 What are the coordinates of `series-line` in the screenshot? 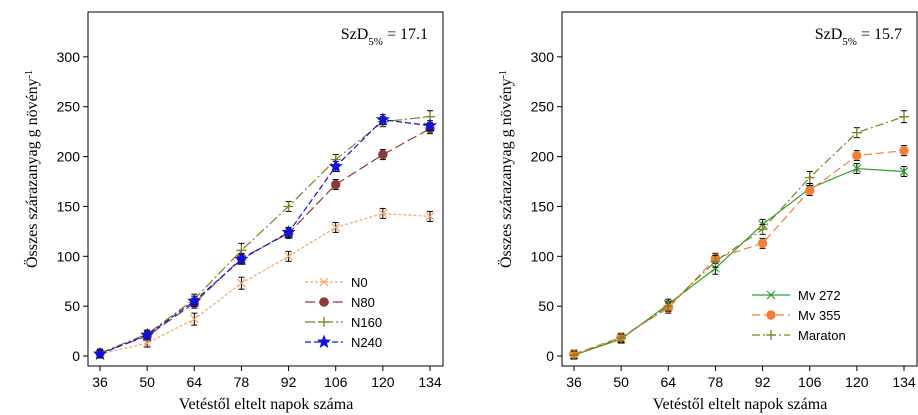 It's located at (265, 283).